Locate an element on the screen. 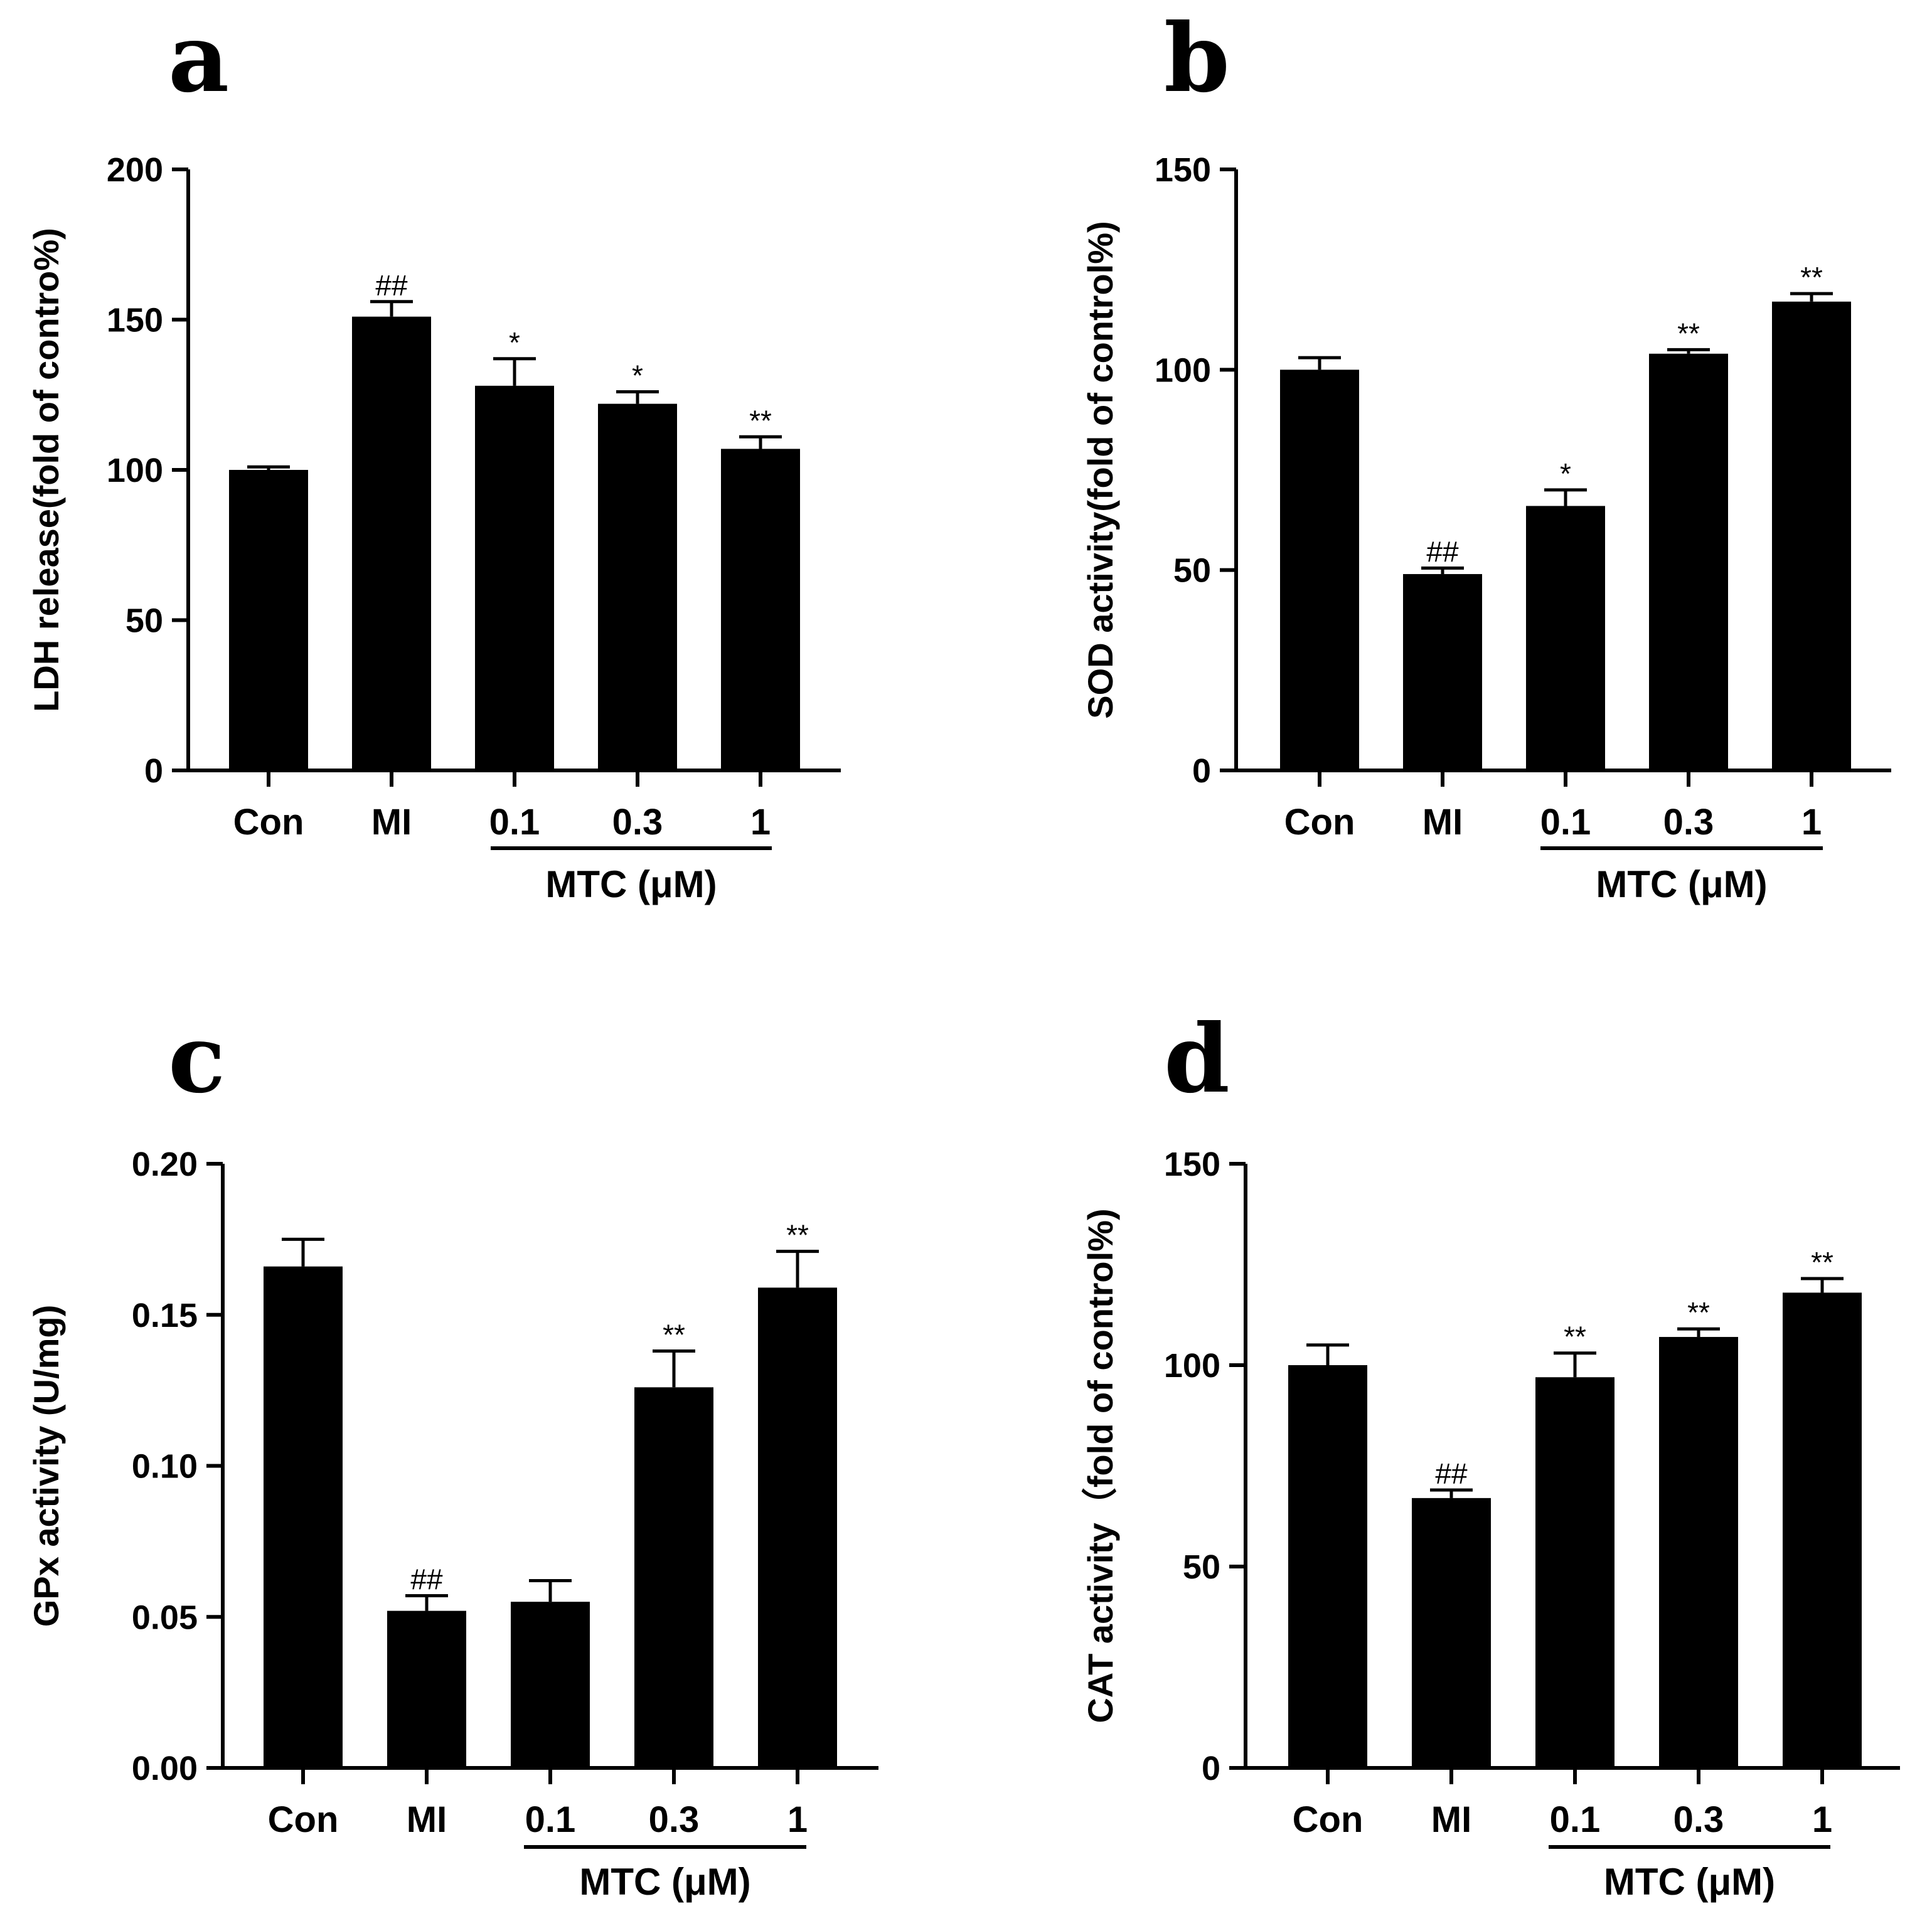 The height and width of the screenshot is (1921, 1932). y-tick-label: 0.10 is located at coordinates (165, 1467).